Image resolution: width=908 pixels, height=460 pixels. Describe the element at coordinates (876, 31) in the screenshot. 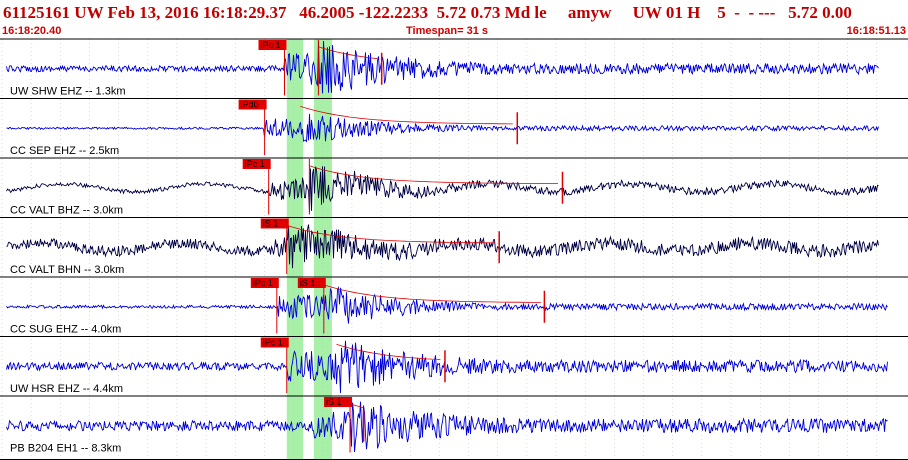

I see `end-time-label: 16:18:51.13` at that location.